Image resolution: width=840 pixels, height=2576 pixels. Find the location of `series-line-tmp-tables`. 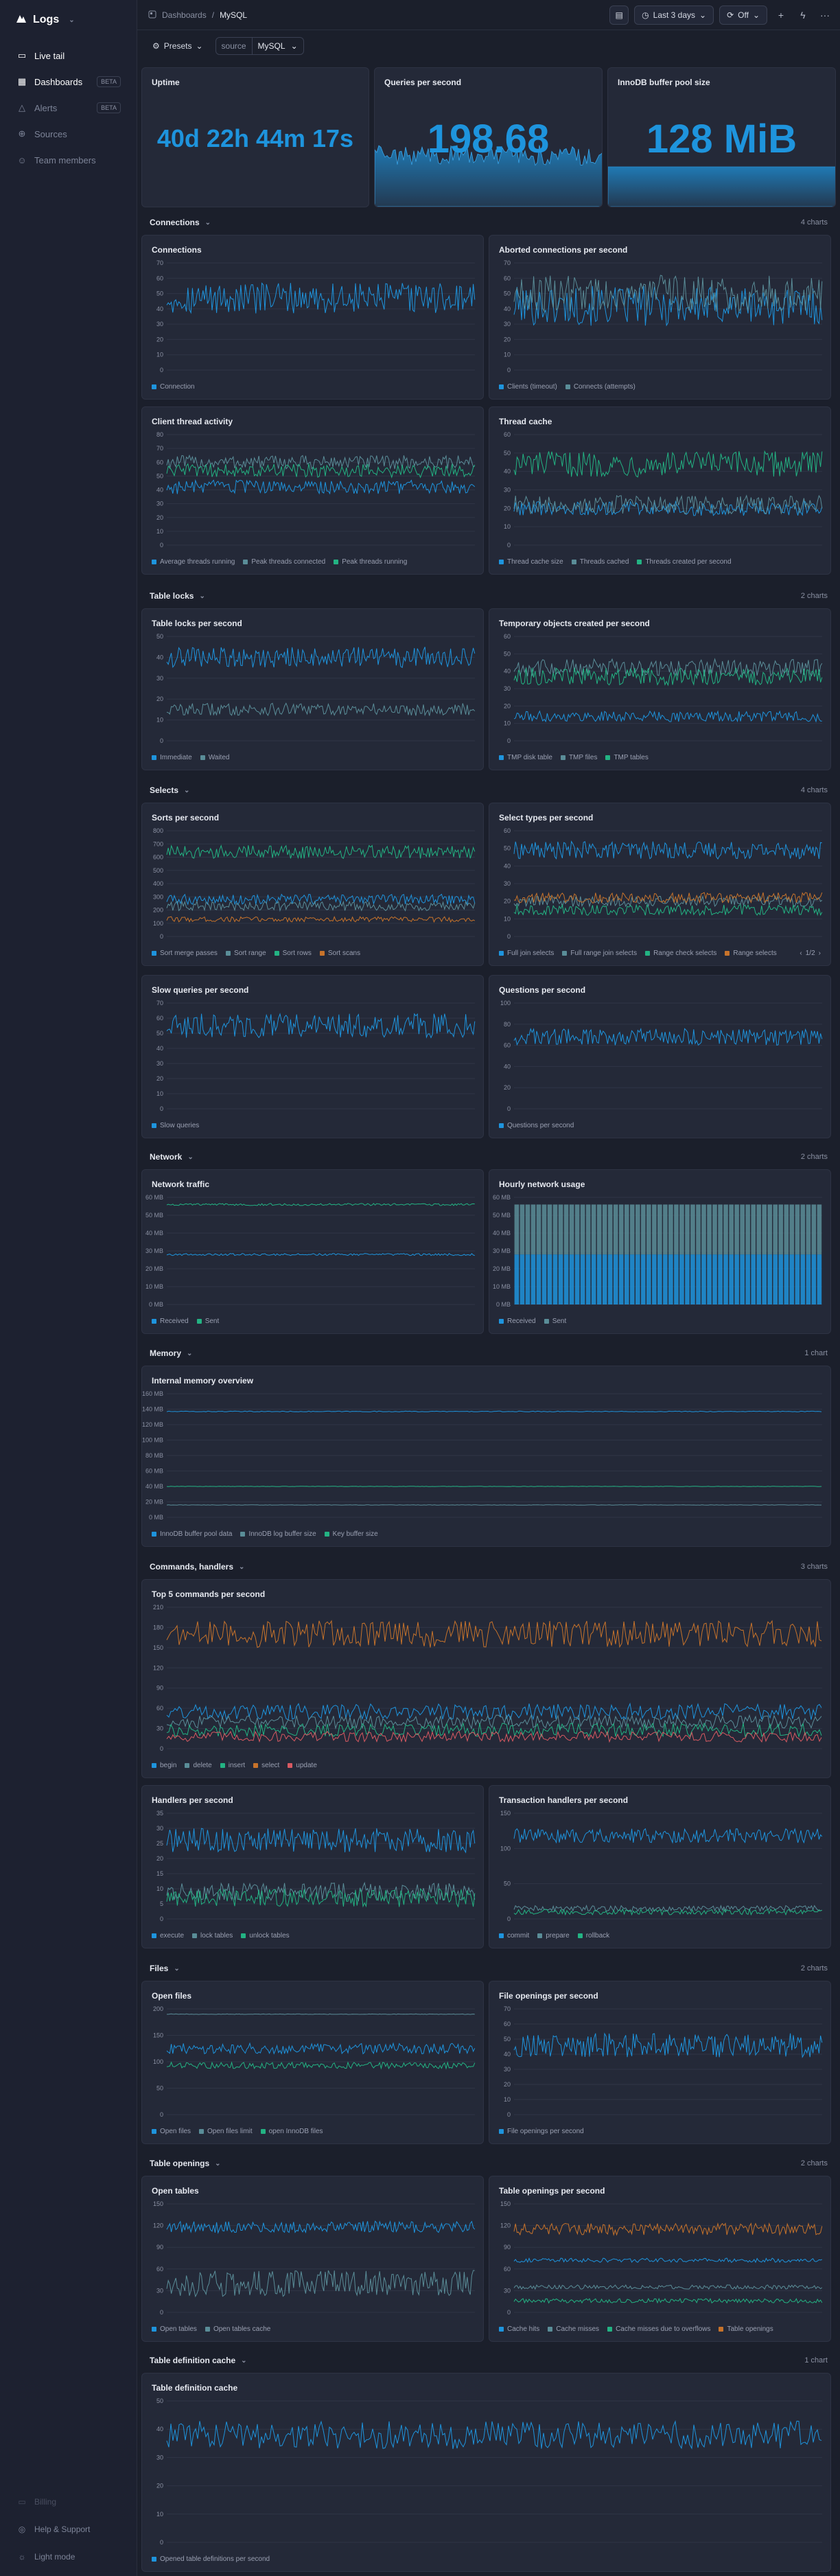

series-line-tmp-tables is located at coordinates (668, 677).